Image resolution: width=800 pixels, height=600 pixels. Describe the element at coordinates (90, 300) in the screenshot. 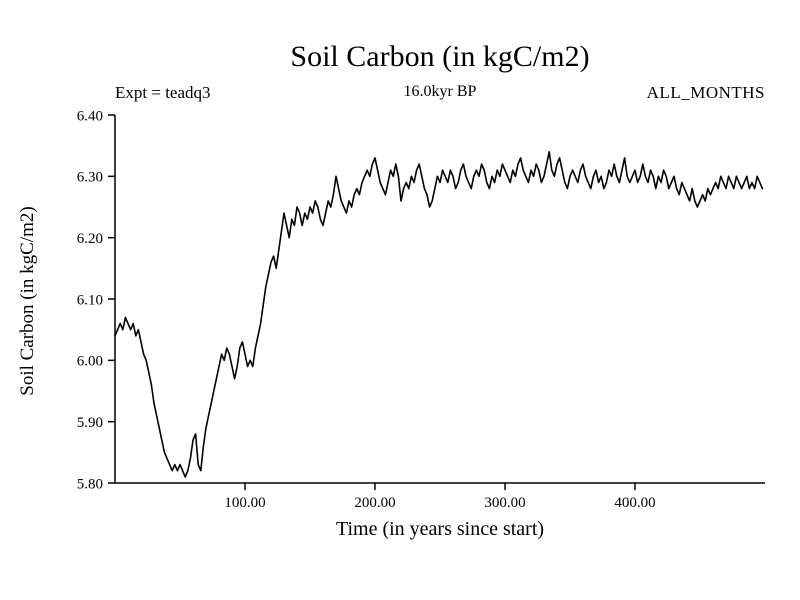

I see `y-tick-label: 6.10` at that location.